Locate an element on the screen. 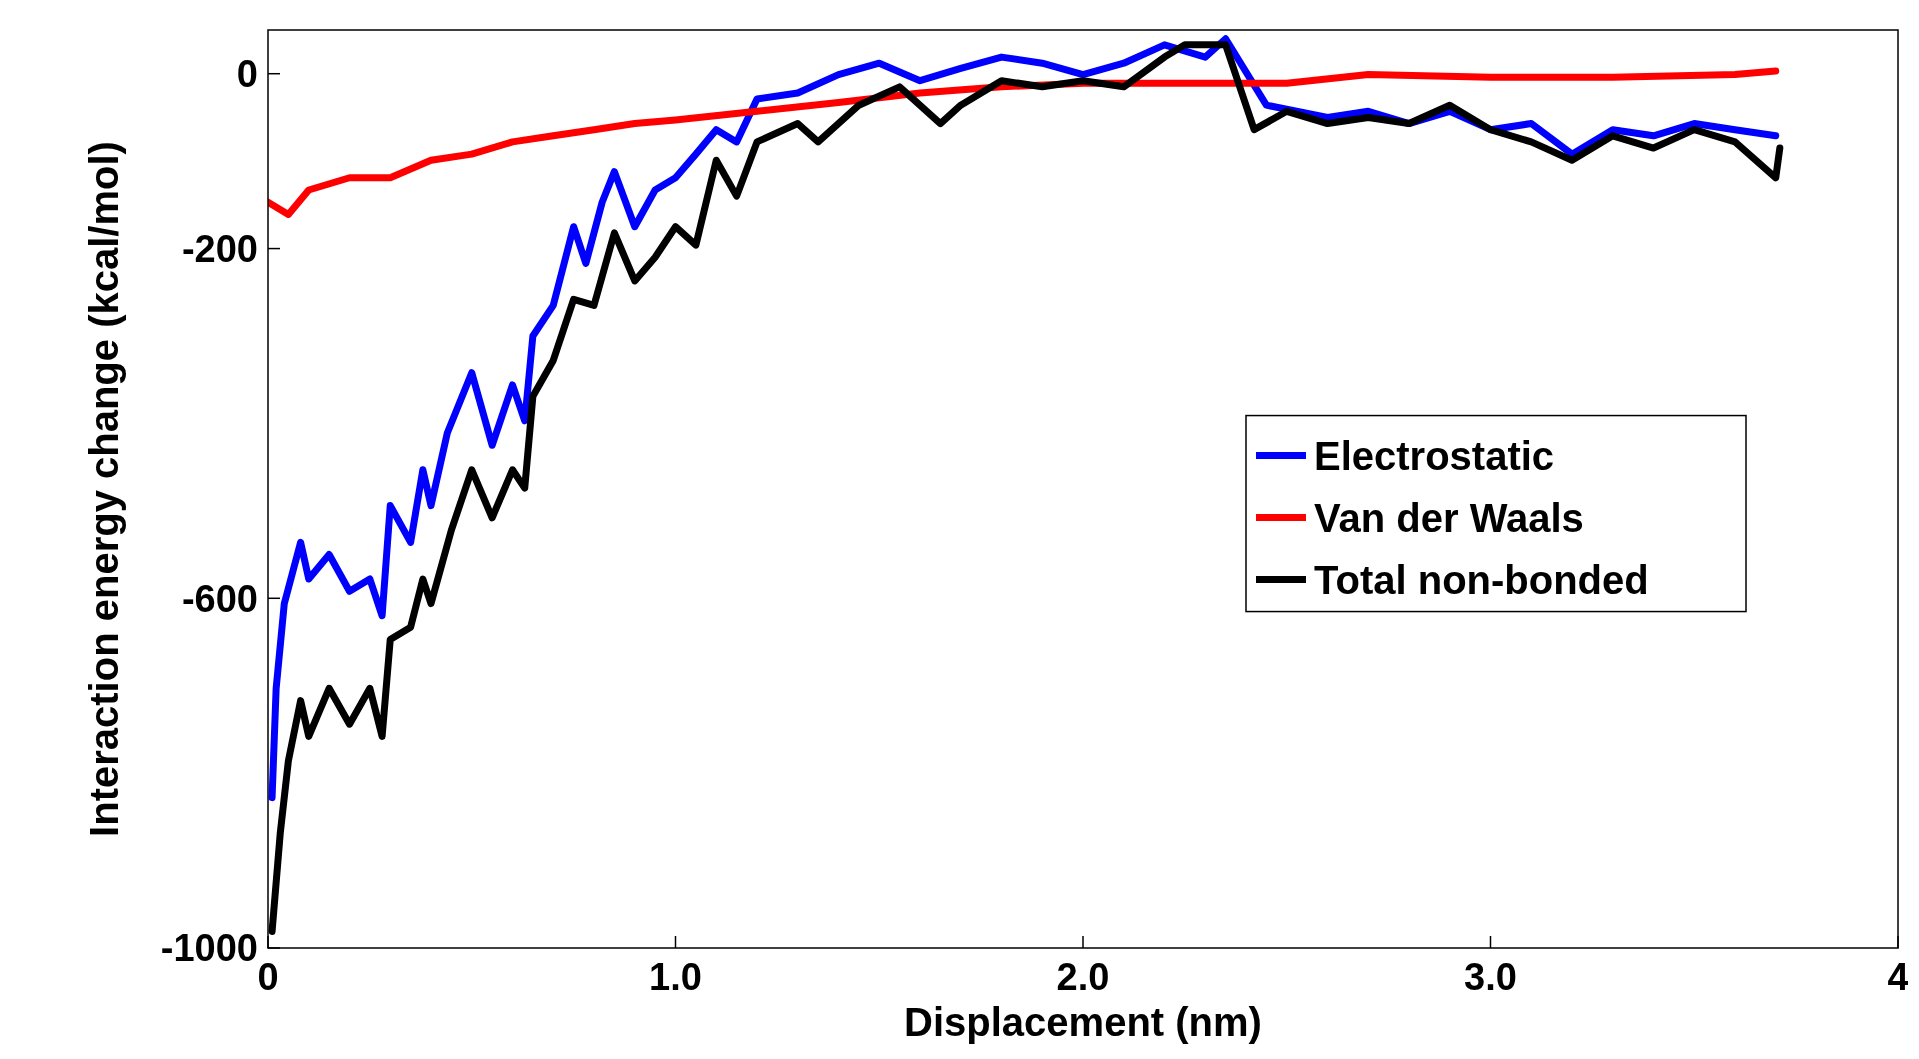  y-tick-label: -1000 is located at coordinates (209, 948).